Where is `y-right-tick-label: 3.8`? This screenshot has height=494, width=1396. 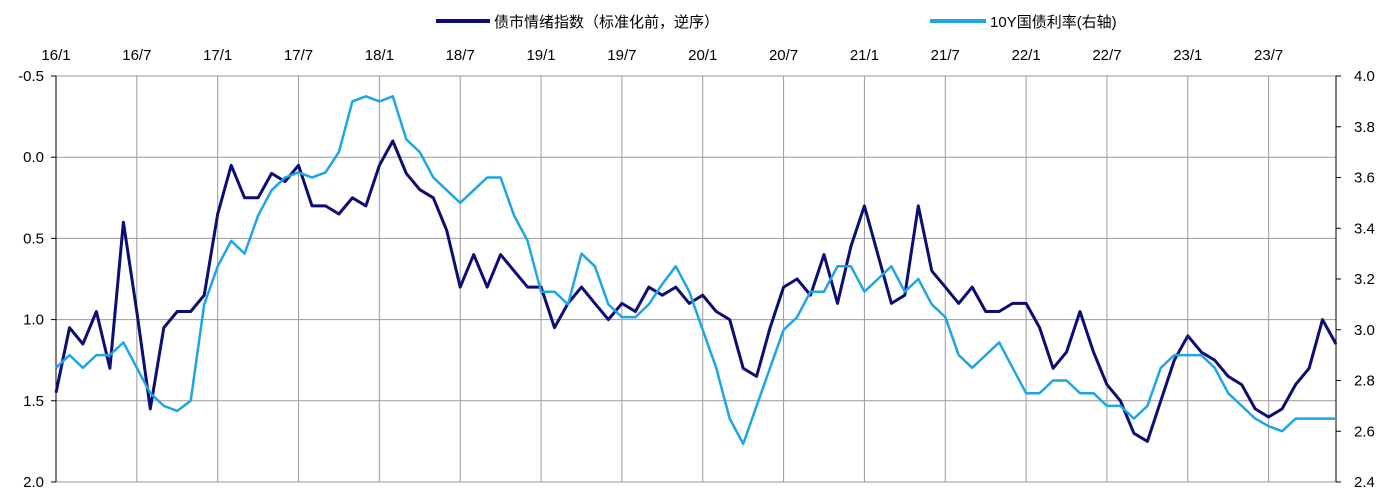 y-right-tick-label: 3.8 is located at coordinates (1364, 127).